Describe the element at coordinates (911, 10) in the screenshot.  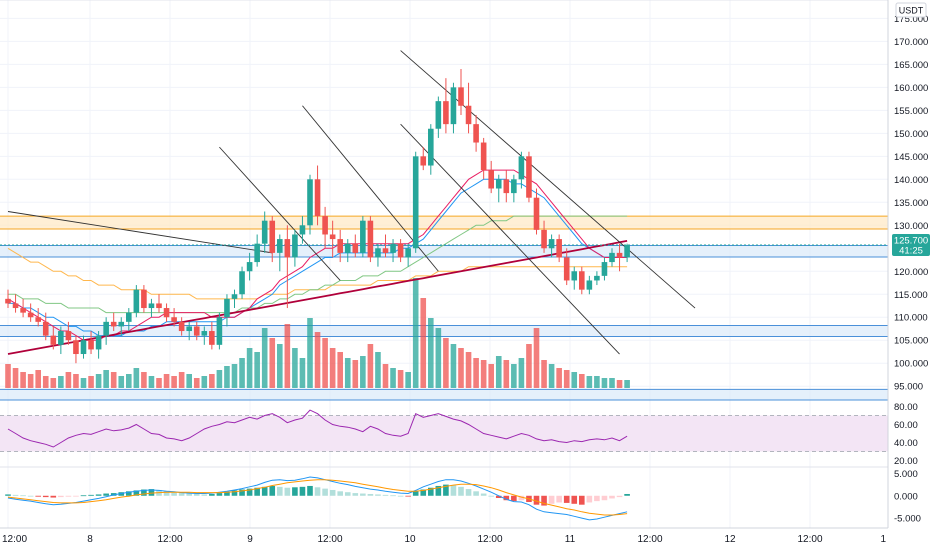
I see `currency-badge: USDT` at that location.